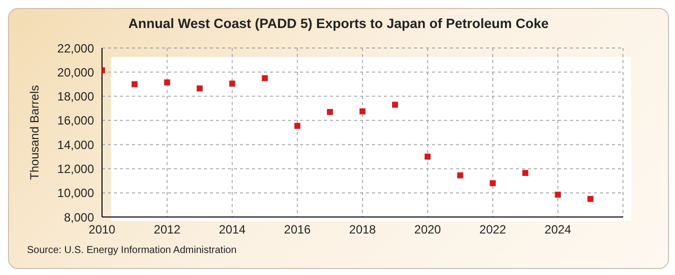 The height and width of the screenshot is (275, 675). What do you see at coordinates (338, 23) in the screenshot?
I see `chart-title: Annual West Coast (PADD 5) Exports to Japan of Petroleum Coke` at bounding box center [338, 23].